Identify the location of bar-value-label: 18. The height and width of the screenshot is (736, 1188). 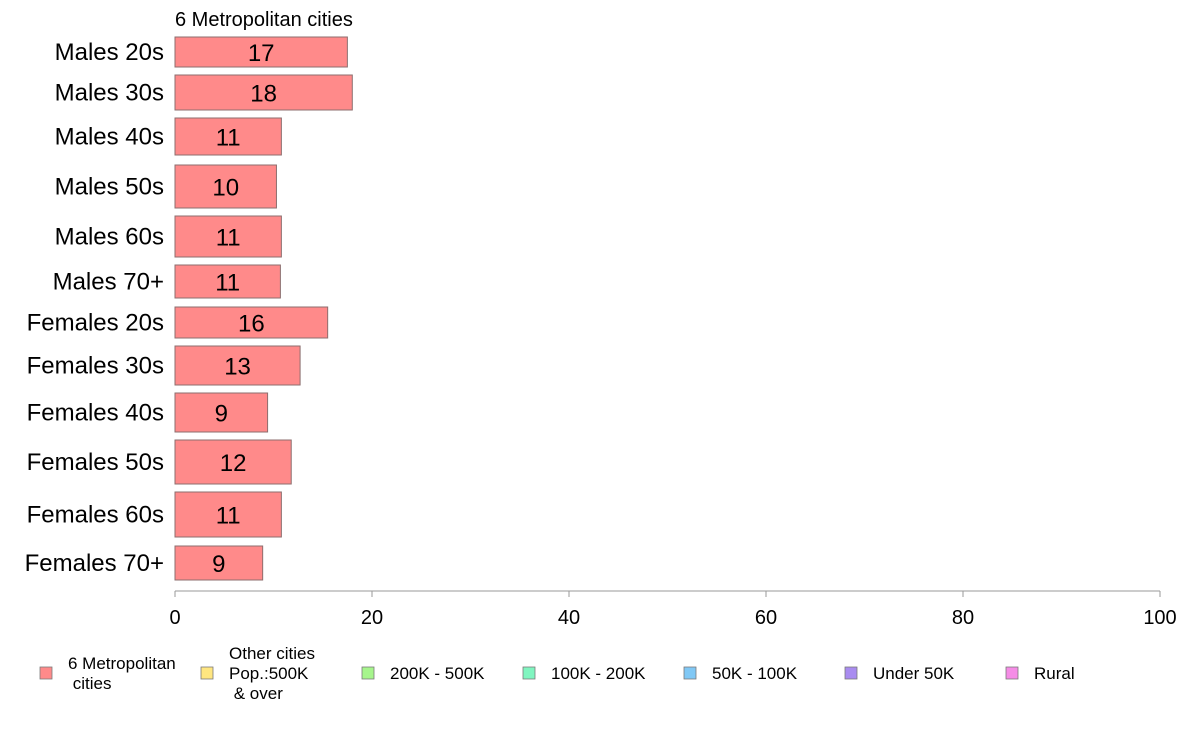
(263, 94).